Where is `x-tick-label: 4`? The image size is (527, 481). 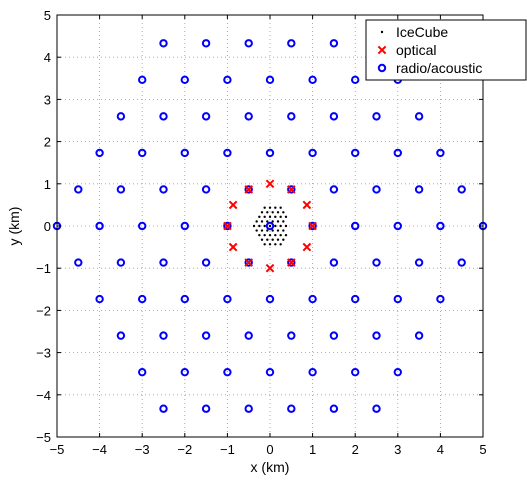 x-tick-label: 4 is located at coordinates (440, 449).